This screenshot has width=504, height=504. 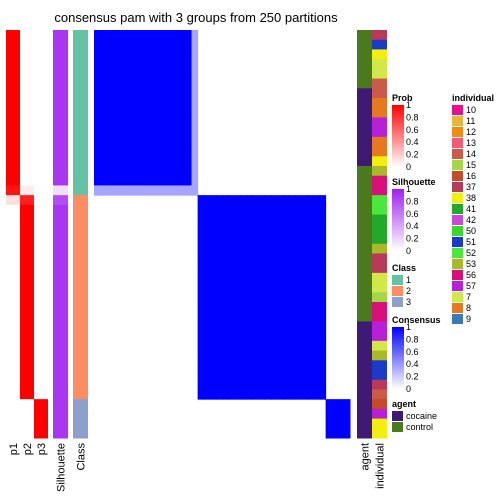 What do you see at coordinates (471, 187) in the screenshot?
I see `individual-legend-label: 37` at bounding box center [471, 187].